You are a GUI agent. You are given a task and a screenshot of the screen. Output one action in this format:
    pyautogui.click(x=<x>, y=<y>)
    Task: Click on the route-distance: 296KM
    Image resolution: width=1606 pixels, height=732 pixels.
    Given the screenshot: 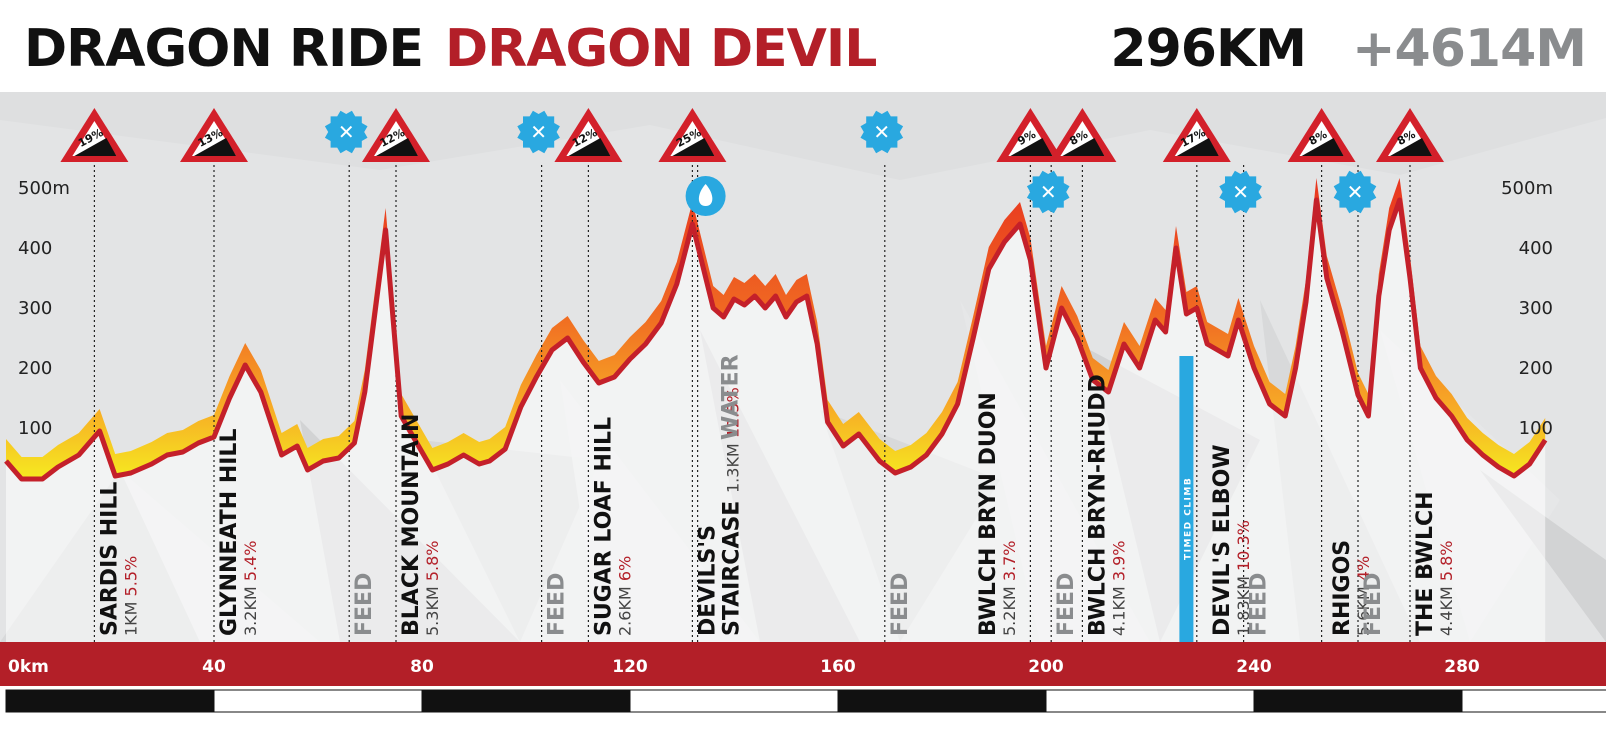 What is the action you would take?
    pyautogui.click(x=1208, y=49)
    